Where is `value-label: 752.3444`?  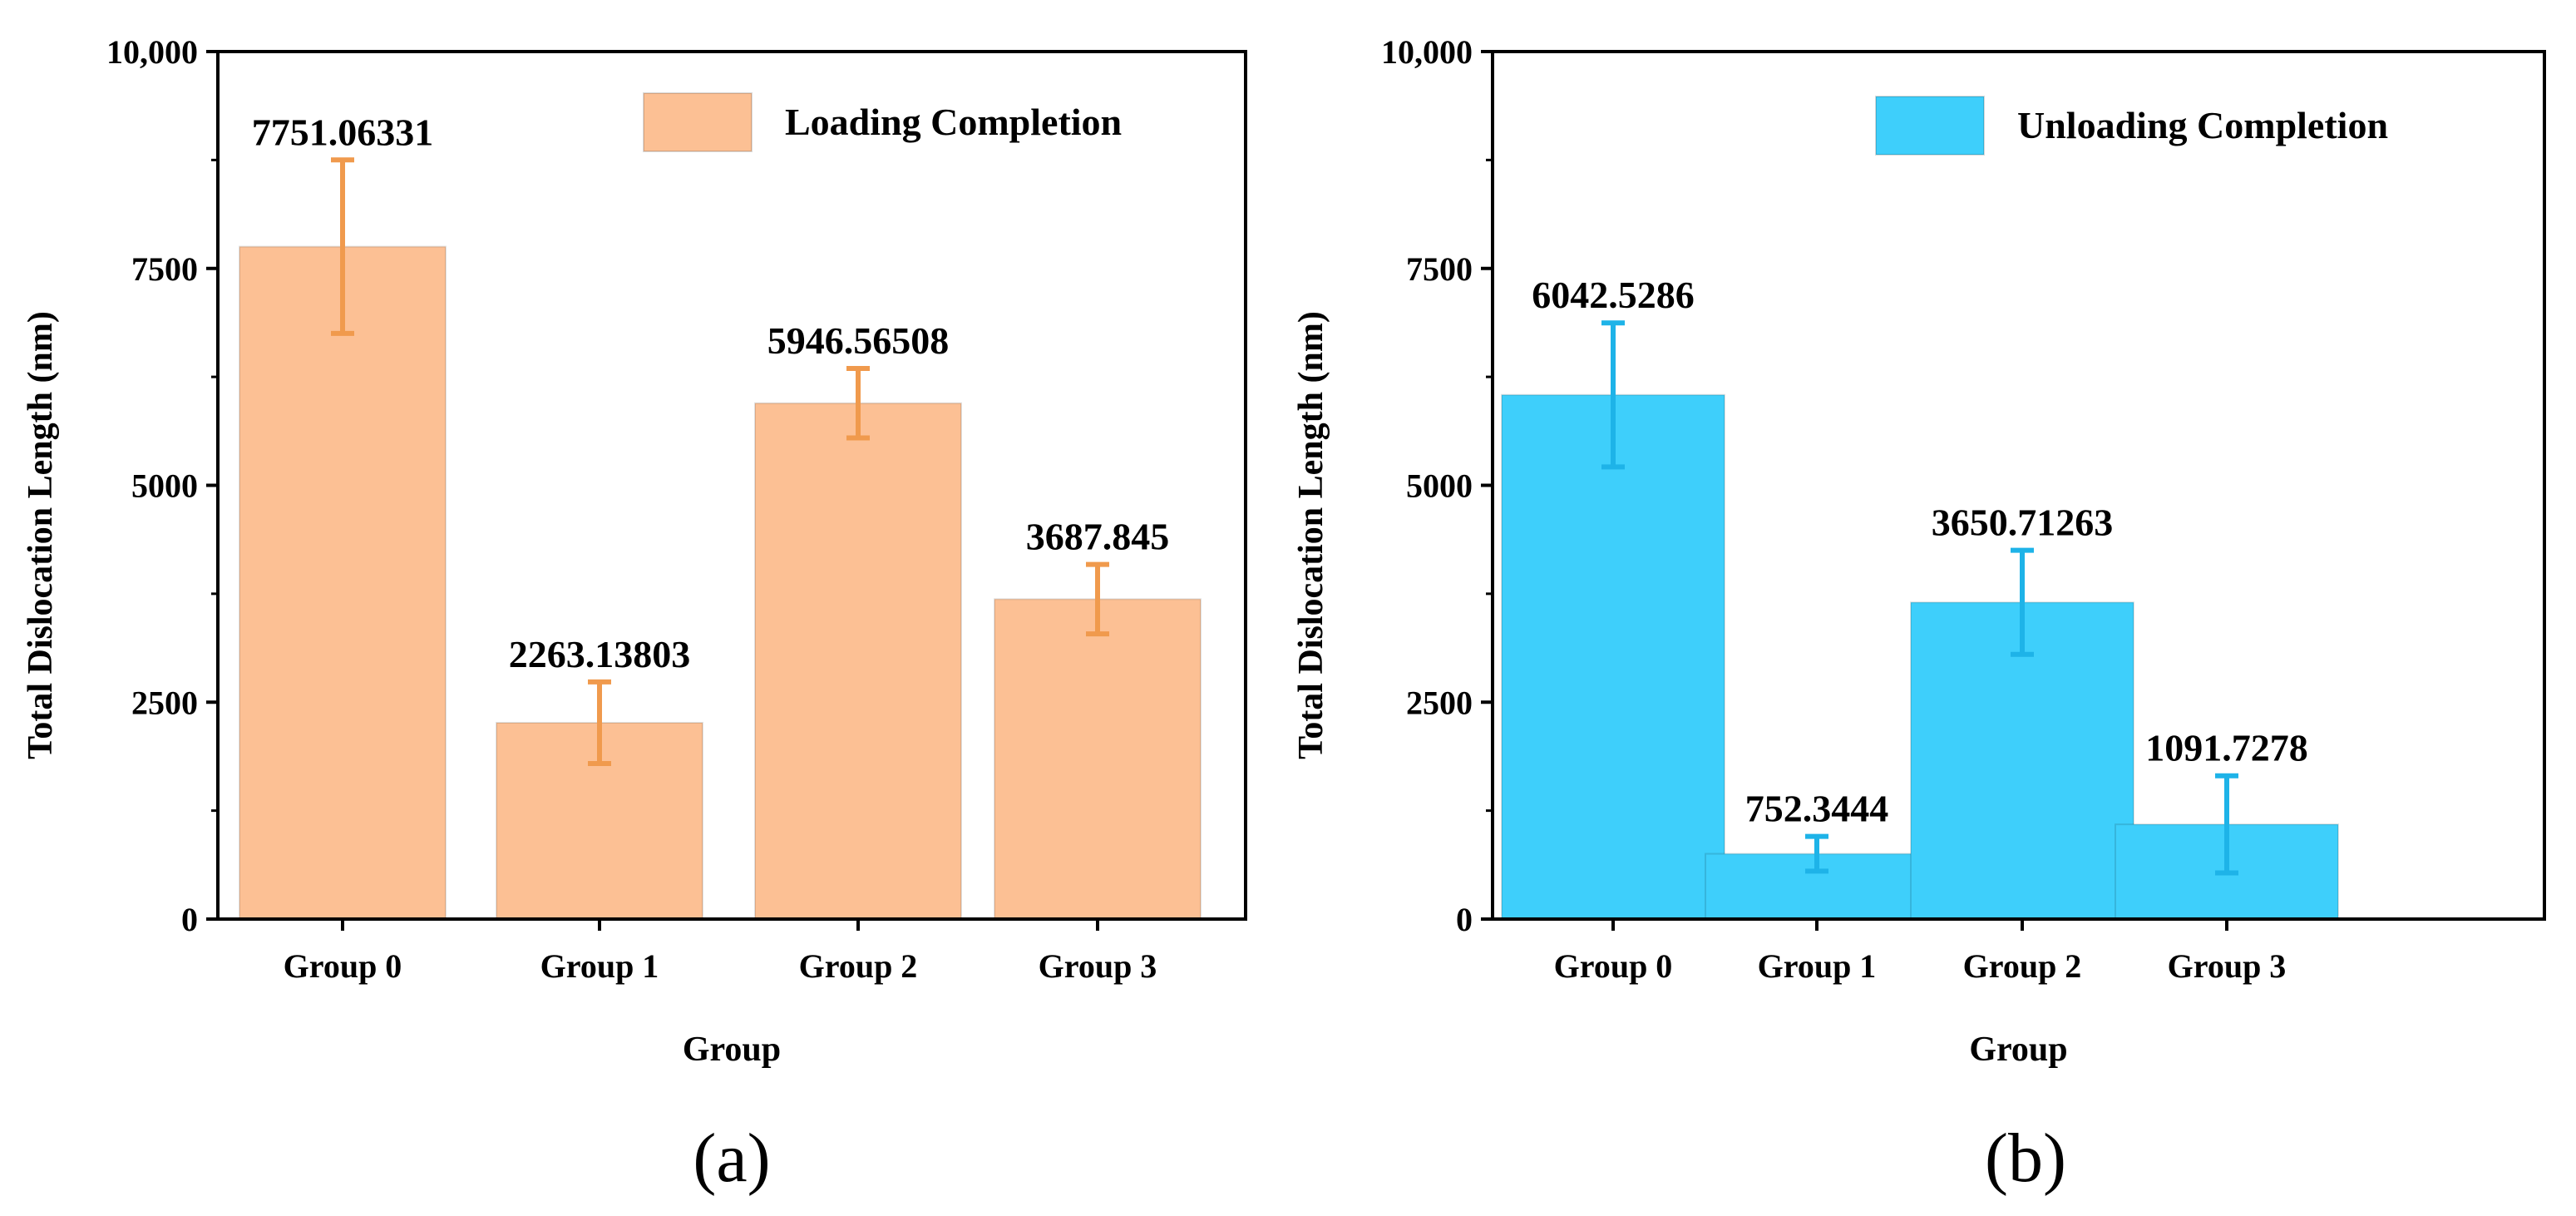
value-label: 752.3444 is located at coordinates (1817, 809).